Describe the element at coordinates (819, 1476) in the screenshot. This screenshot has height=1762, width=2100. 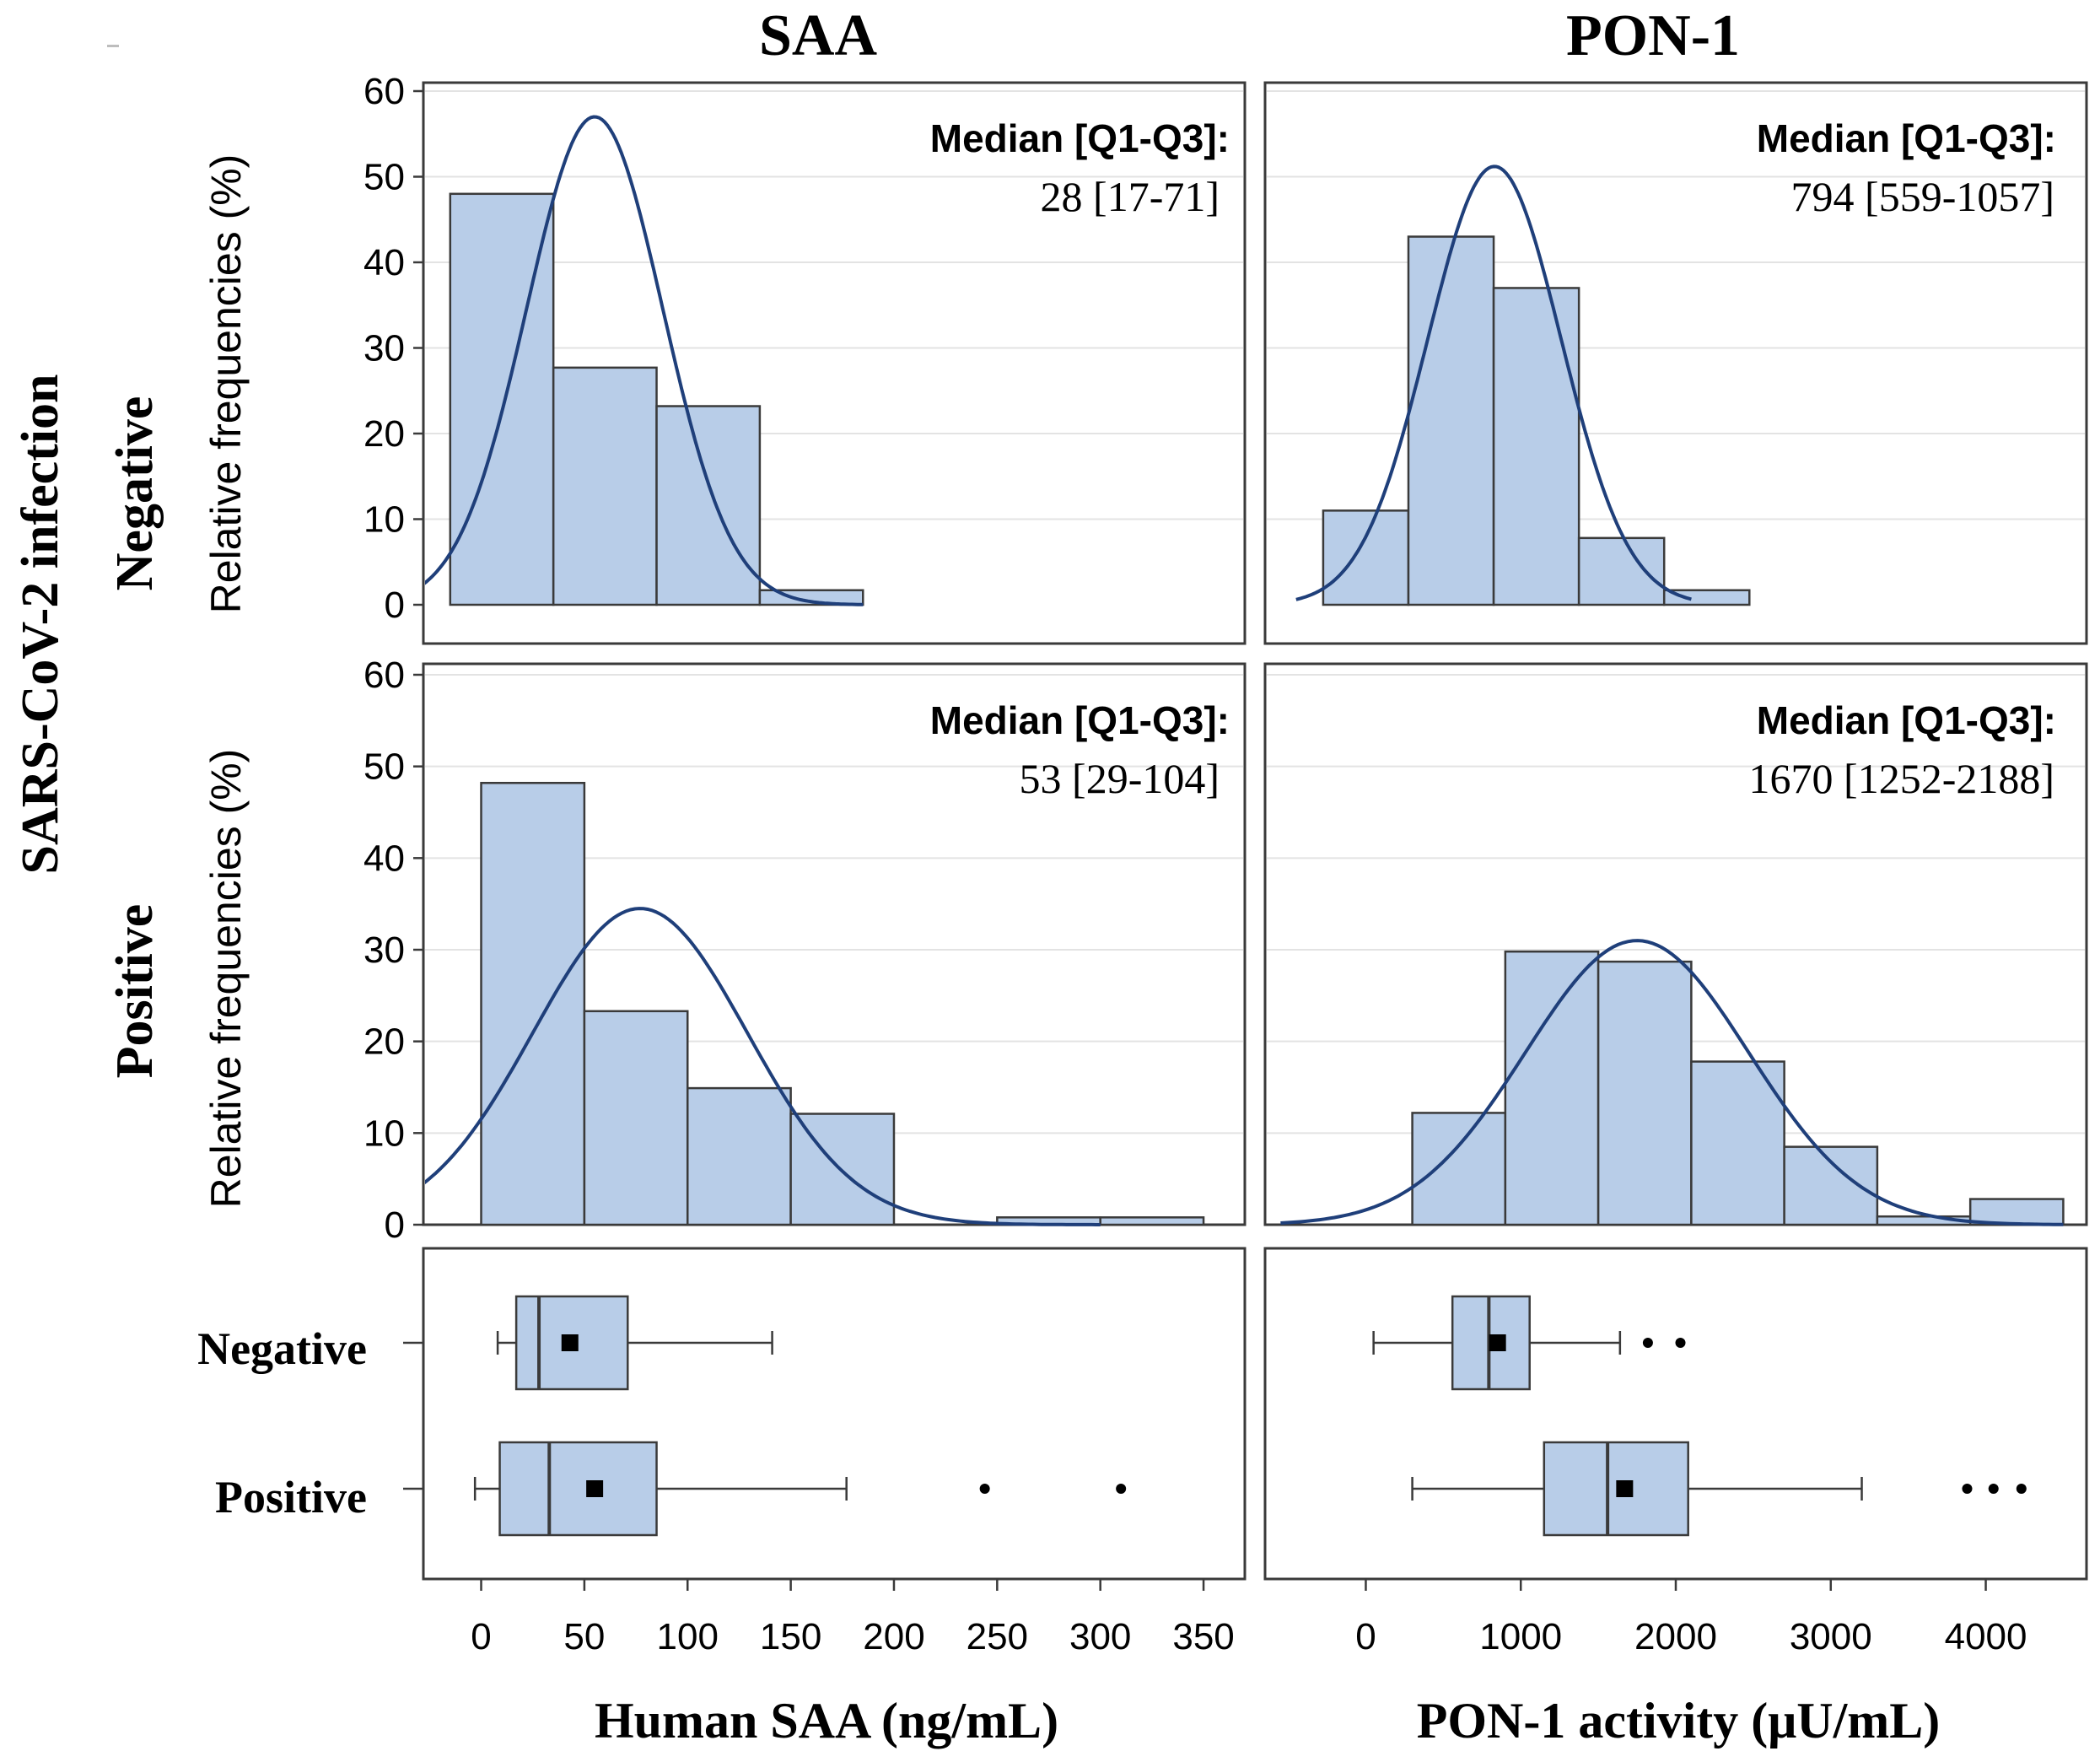
I see `saa-boxplot: 0 50 100 150 200 250 300 350` at that location.